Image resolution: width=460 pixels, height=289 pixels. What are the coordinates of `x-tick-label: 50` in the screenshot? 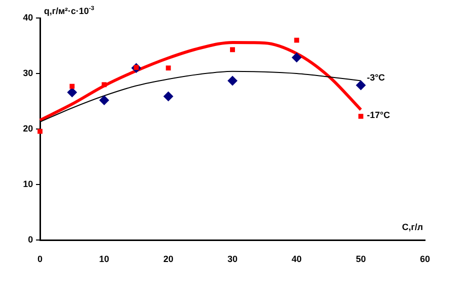 It's located at (361, 259).